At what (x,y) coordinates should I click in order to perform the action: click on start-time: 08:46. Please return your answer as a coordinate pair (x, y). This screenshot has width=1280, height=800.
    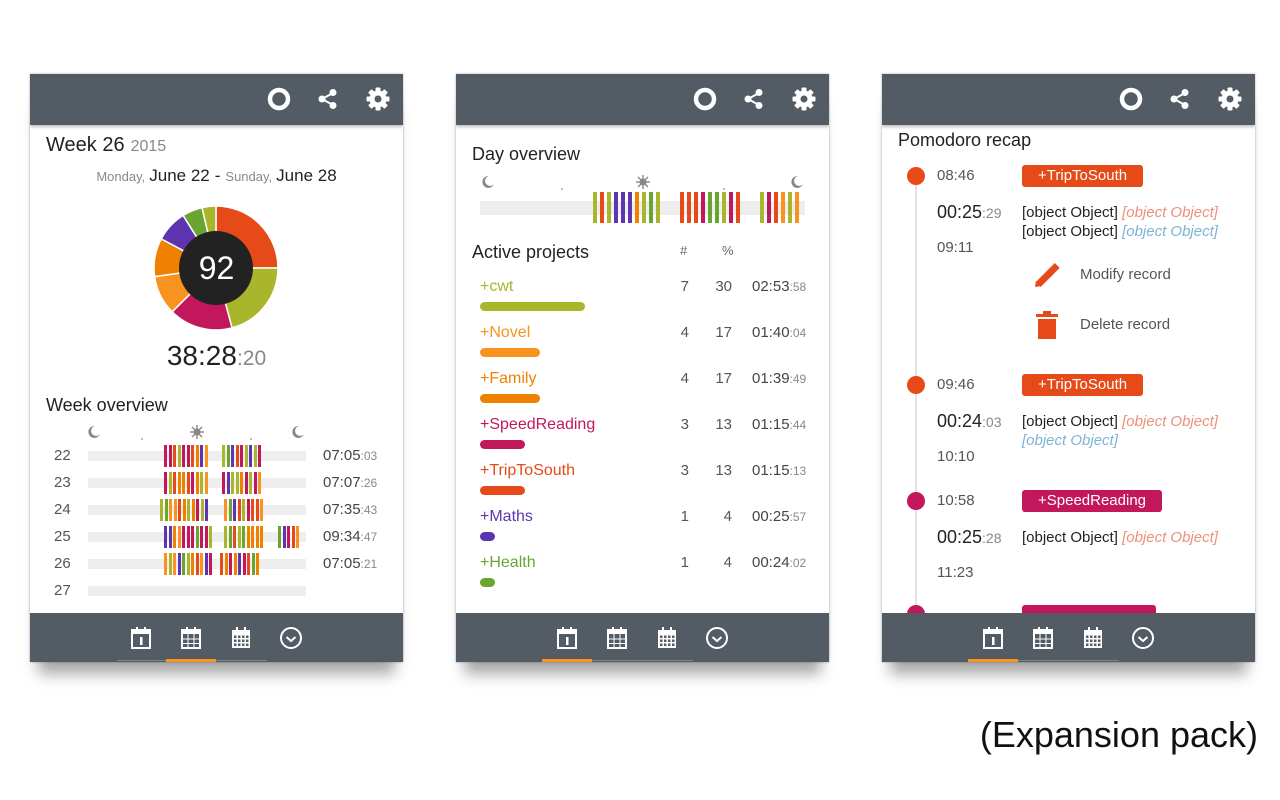
    Looking at the image, I should click on (956, 175).